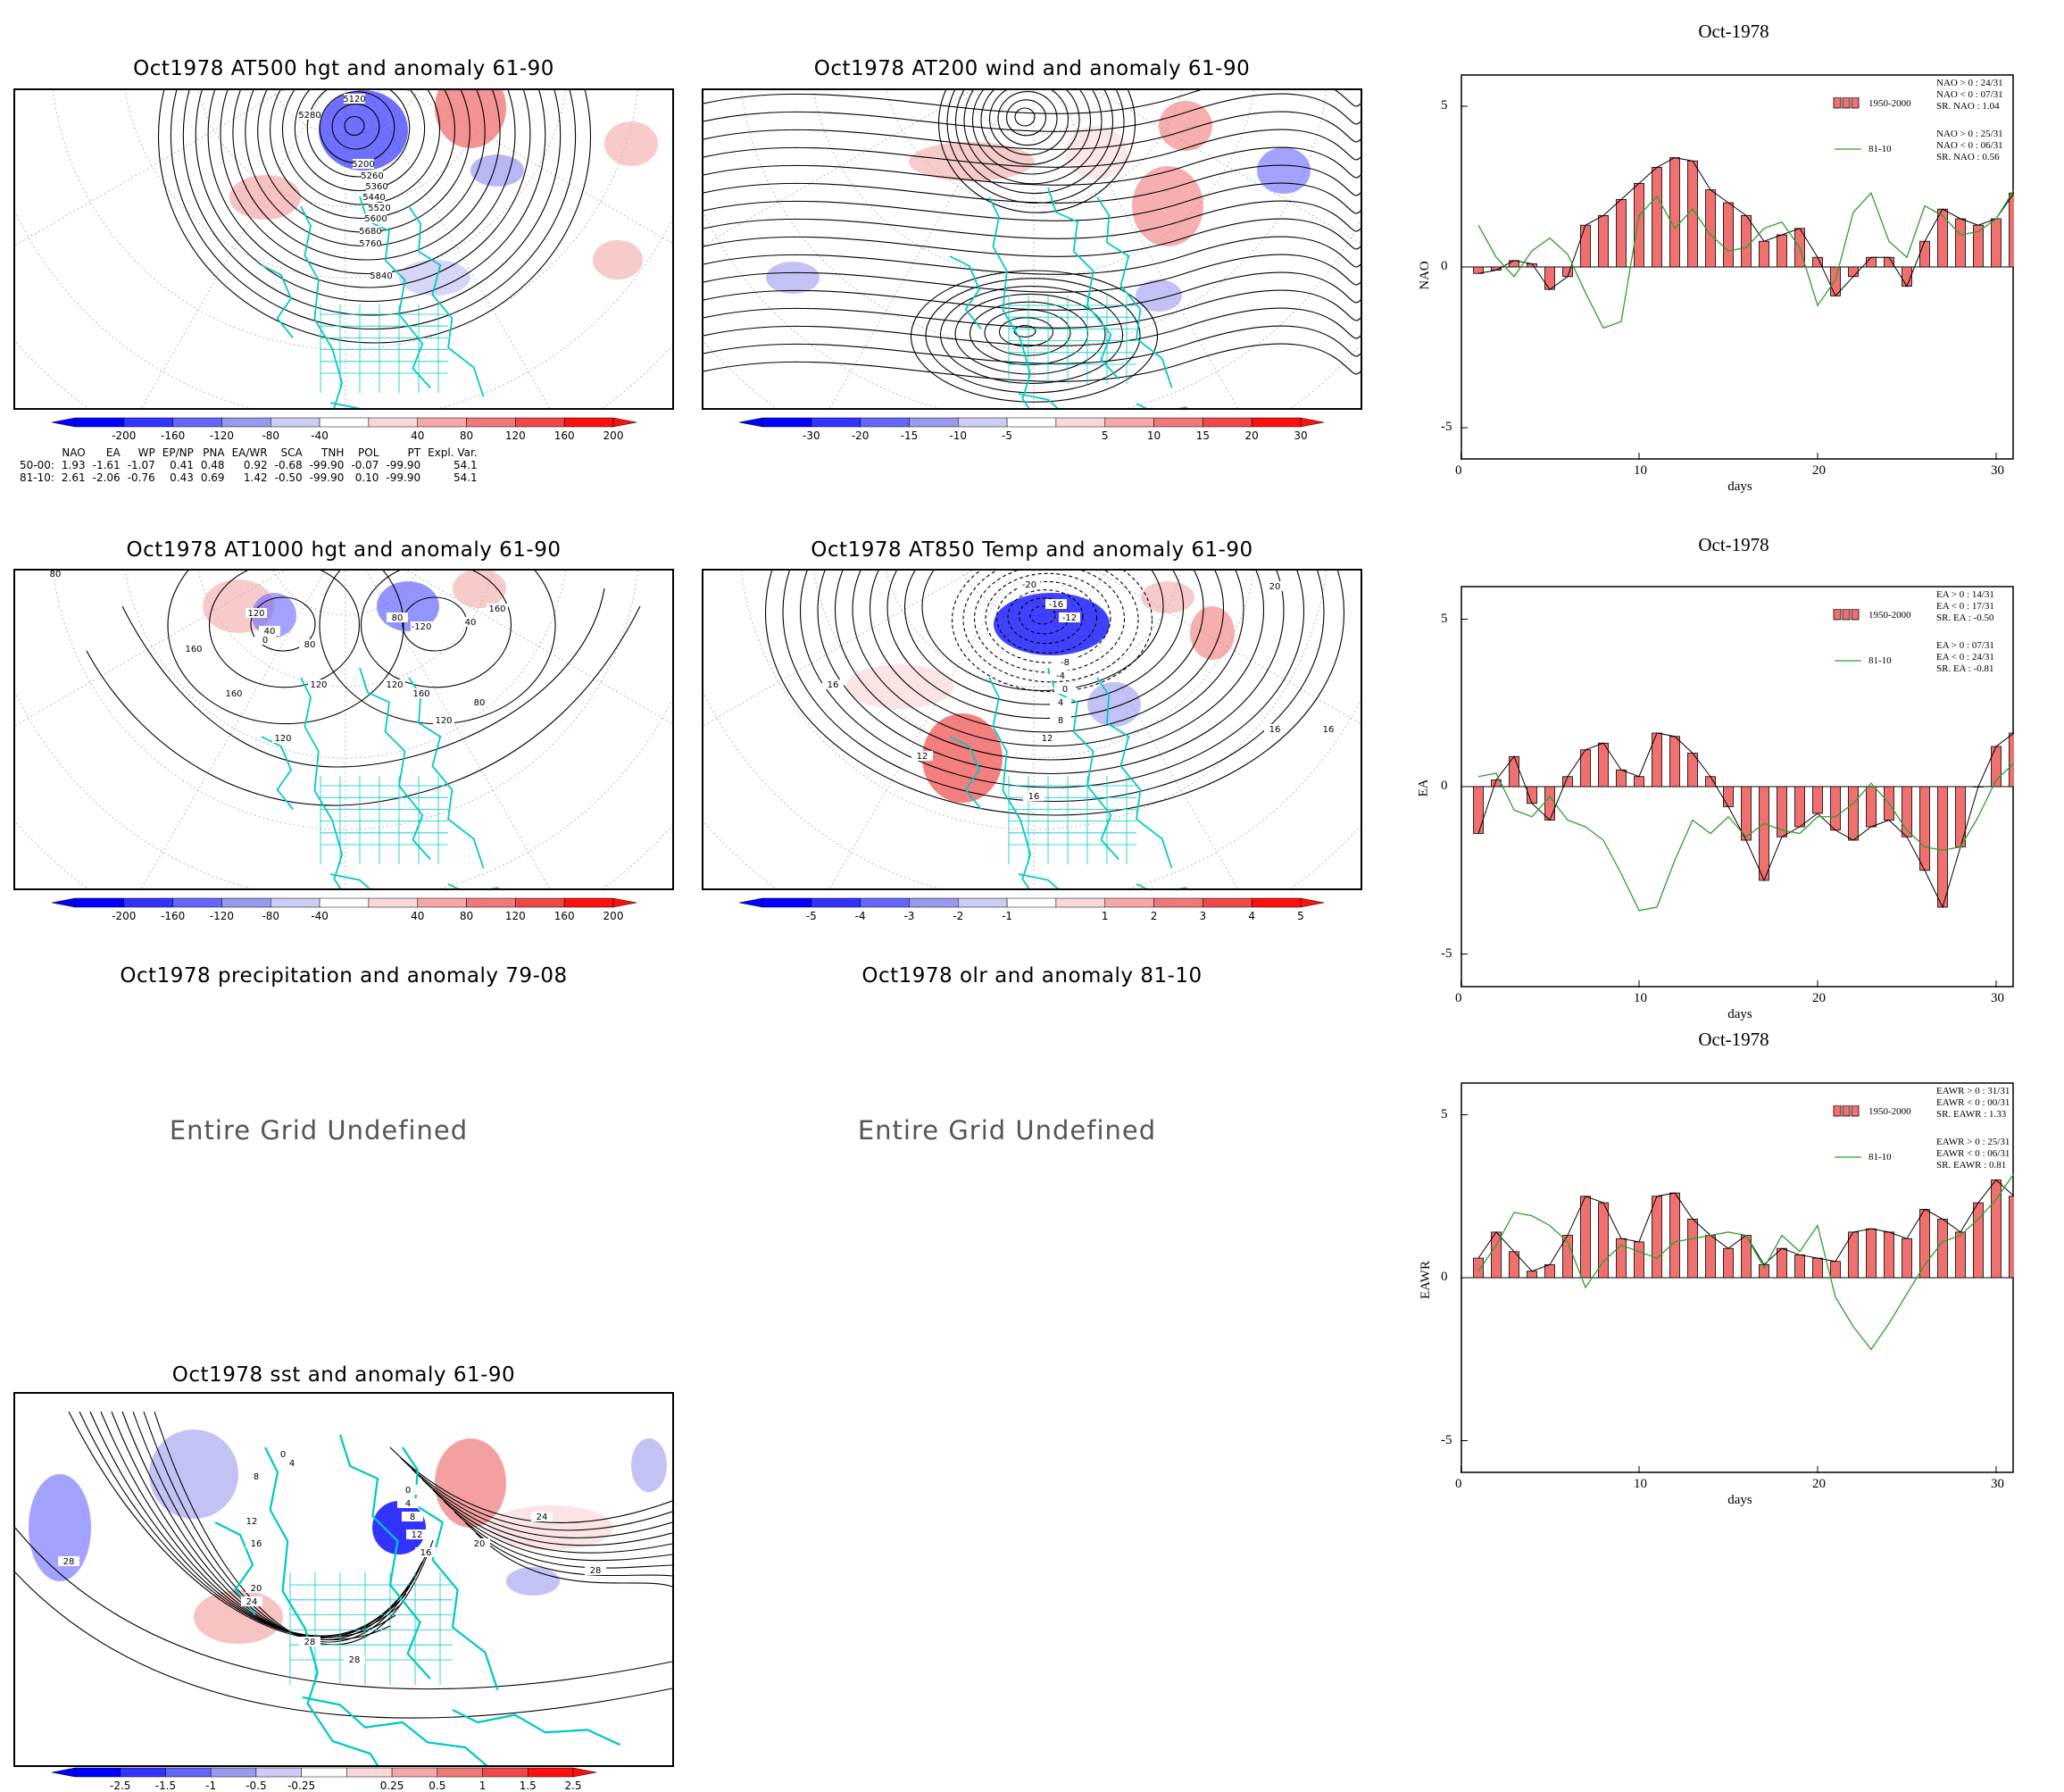 The height and width of the screenshot is (1792, 2064). What do you see at coordinates (256, 1786) in the screenshot?
I see `colorbar-label: -0.5` at bounding box center [256, 1786].